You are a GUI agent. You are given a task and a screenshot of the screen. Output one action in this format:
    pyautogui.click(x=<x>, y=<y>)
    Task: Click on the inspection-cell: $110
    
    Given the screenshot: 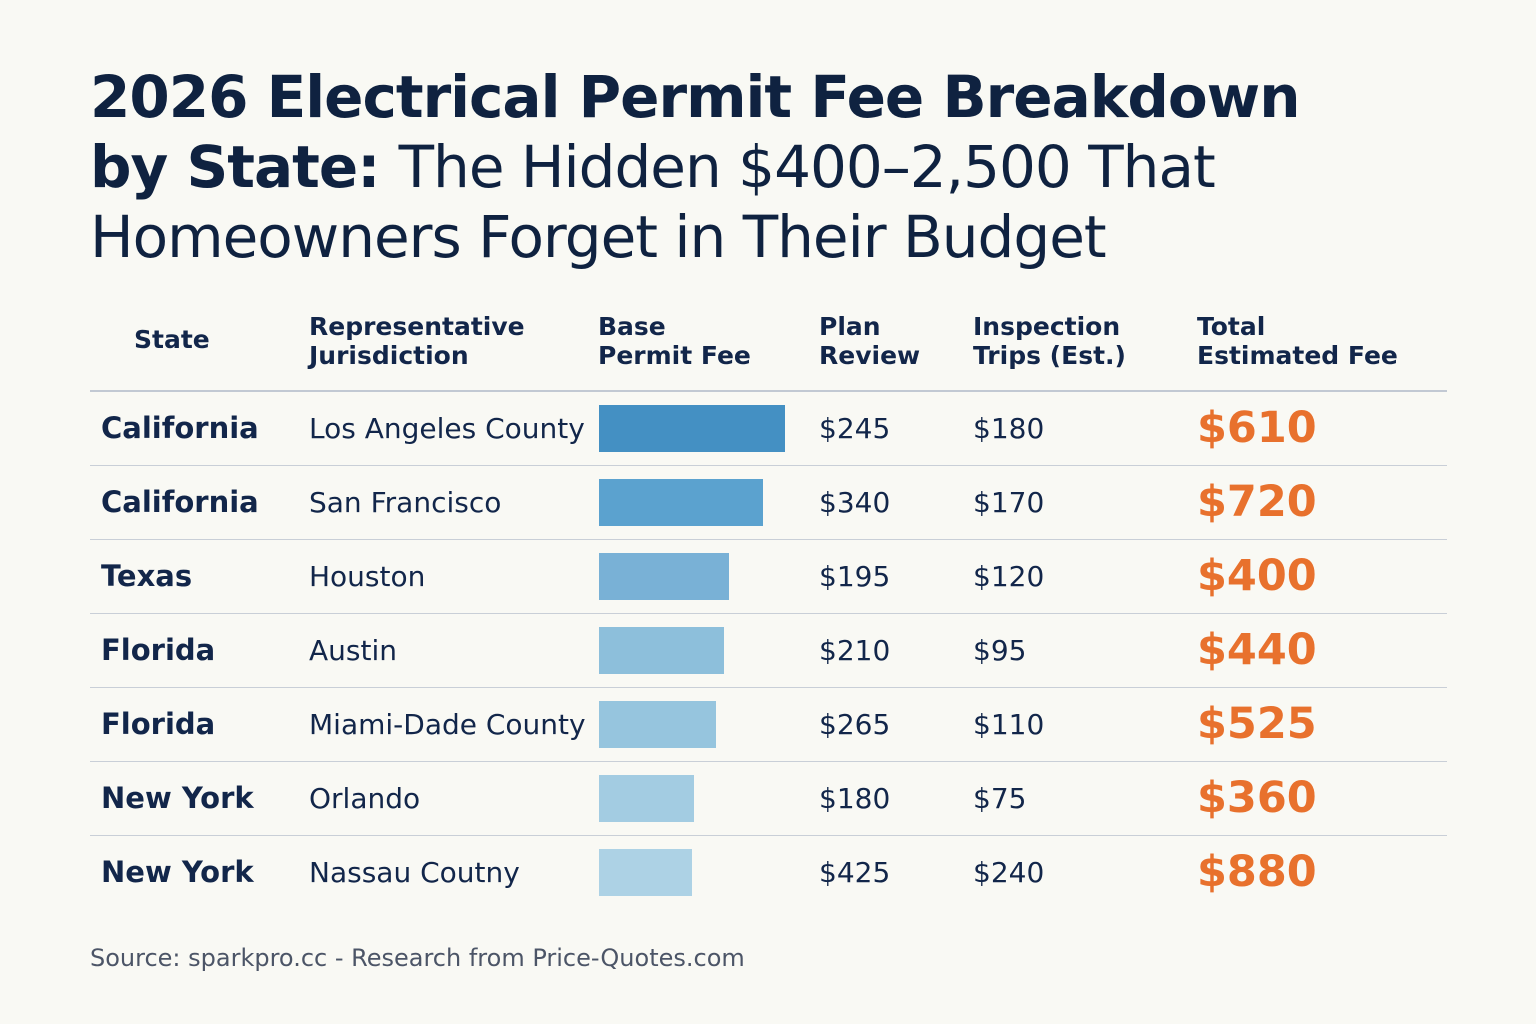 What is the action you would take?
    pyautogui.click(x=1009, y=724)
    